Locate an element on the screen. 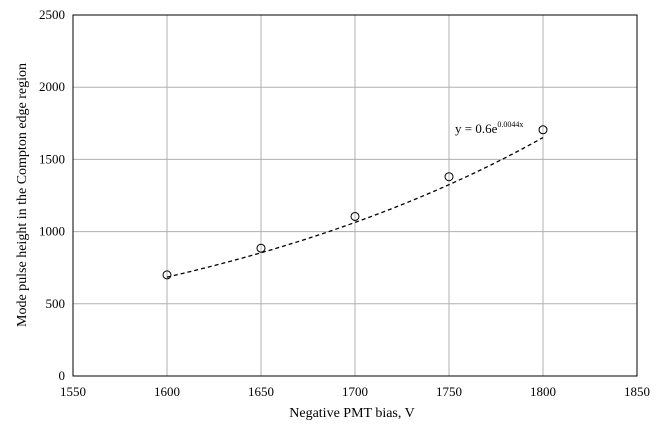  y-tick-label: 1500 is located at coordinates (52, 158).